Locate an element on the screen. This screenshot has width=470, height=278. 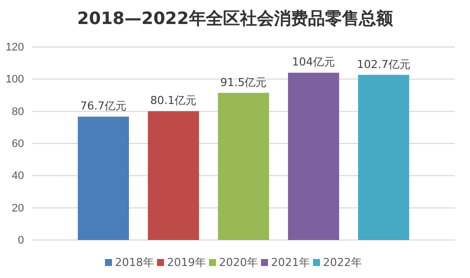
legend-label: 2022年 is located at coordinates (342, 262).